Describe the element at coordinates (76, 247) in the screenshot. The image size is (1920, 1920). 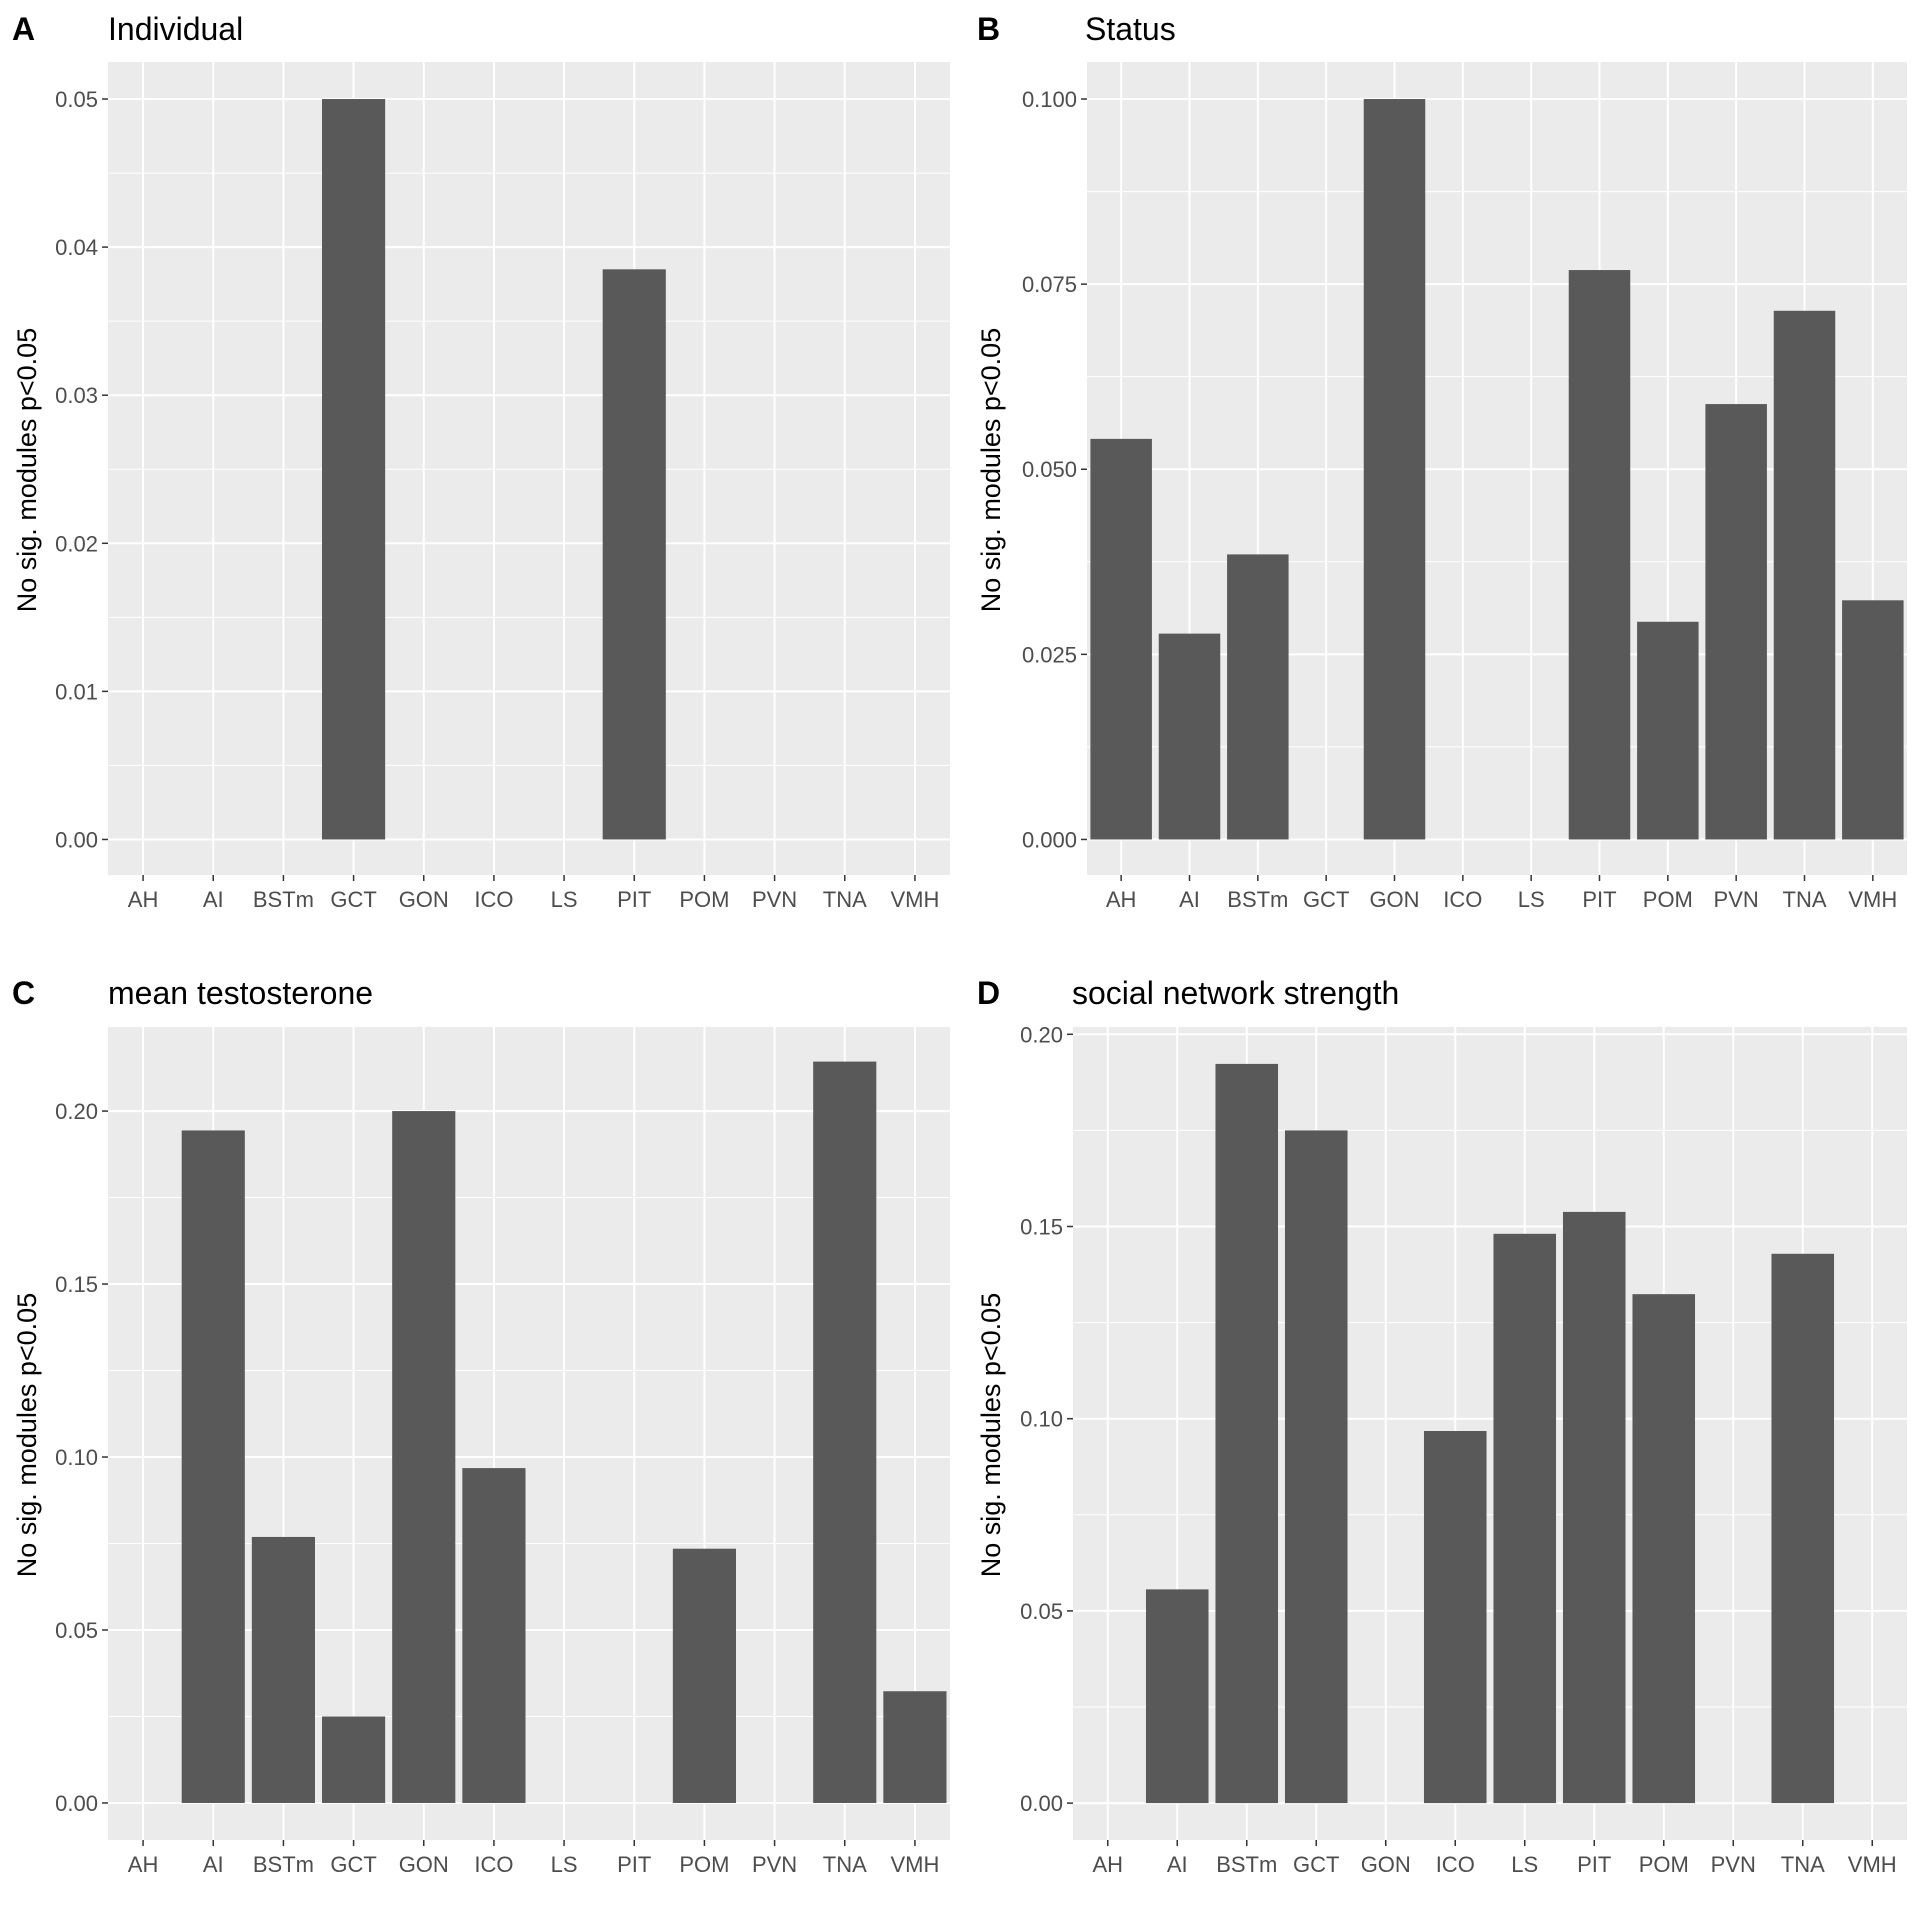
I see `y-tick-label: 0.04` at that location.